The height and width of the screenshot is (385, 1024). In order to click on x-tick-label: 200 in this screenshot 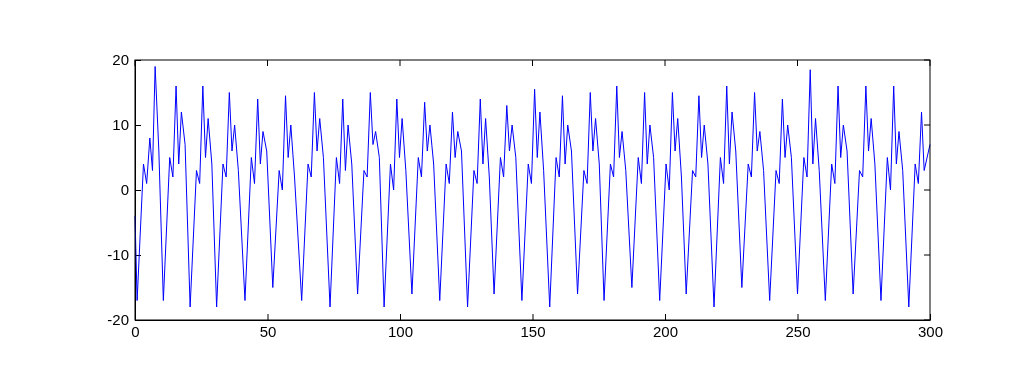, I will do `click(665, 331)`.